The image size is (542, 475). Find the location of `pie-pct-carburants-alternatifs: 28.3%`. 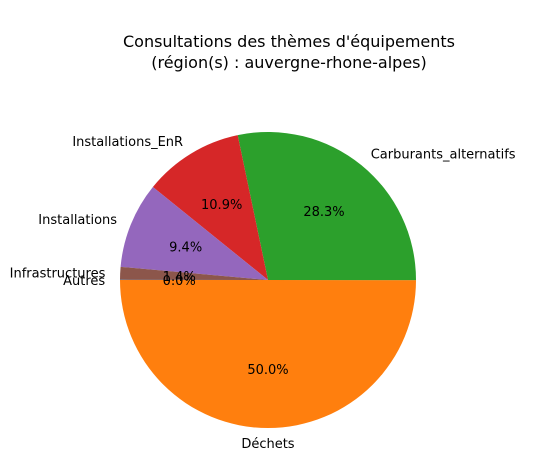

pie-pct-carburants-alternatifs: 28.3% is located at coordinates (323, 212).